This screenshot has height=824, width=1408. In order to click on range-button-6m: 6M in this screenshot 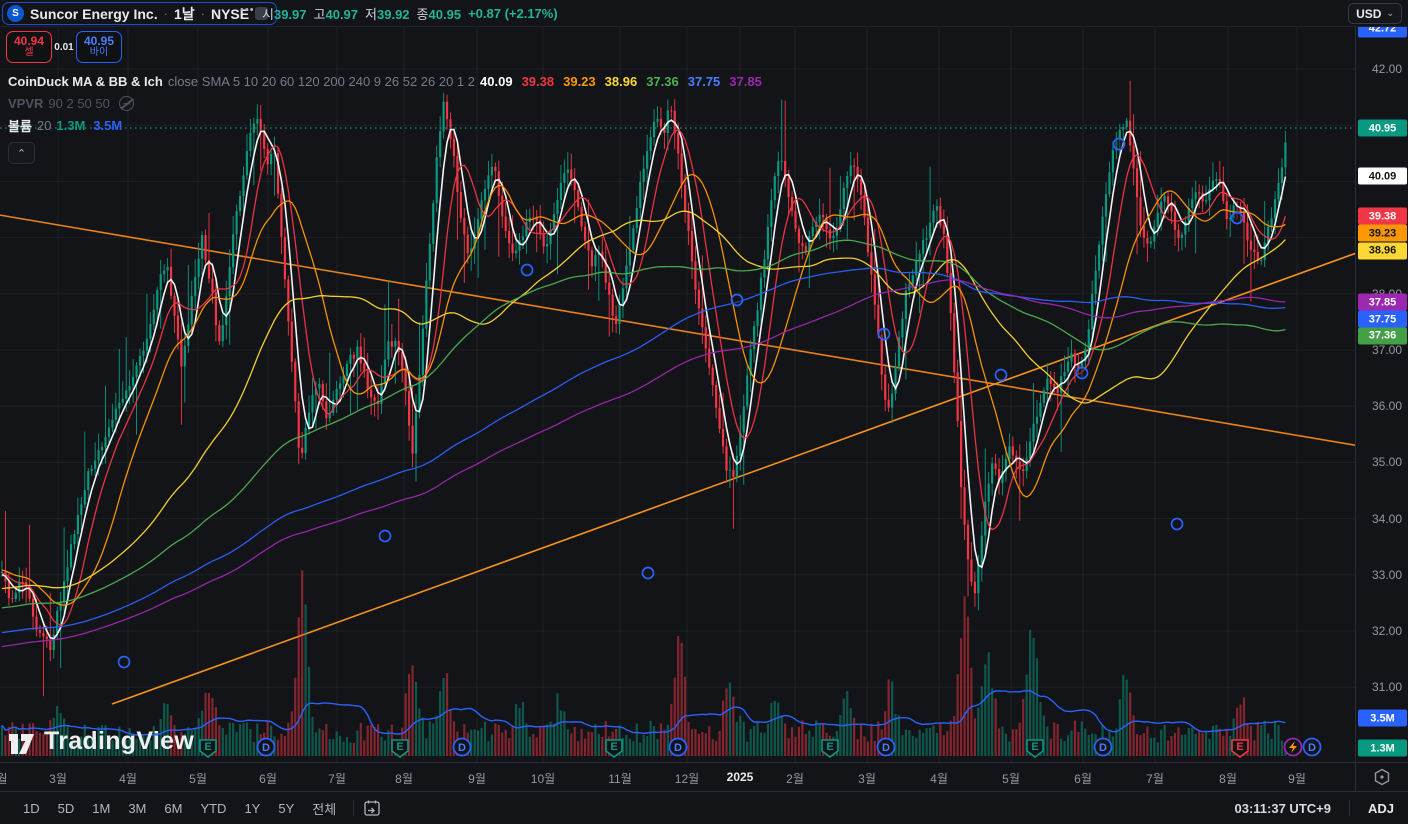, I will do `click(173, 808)`.